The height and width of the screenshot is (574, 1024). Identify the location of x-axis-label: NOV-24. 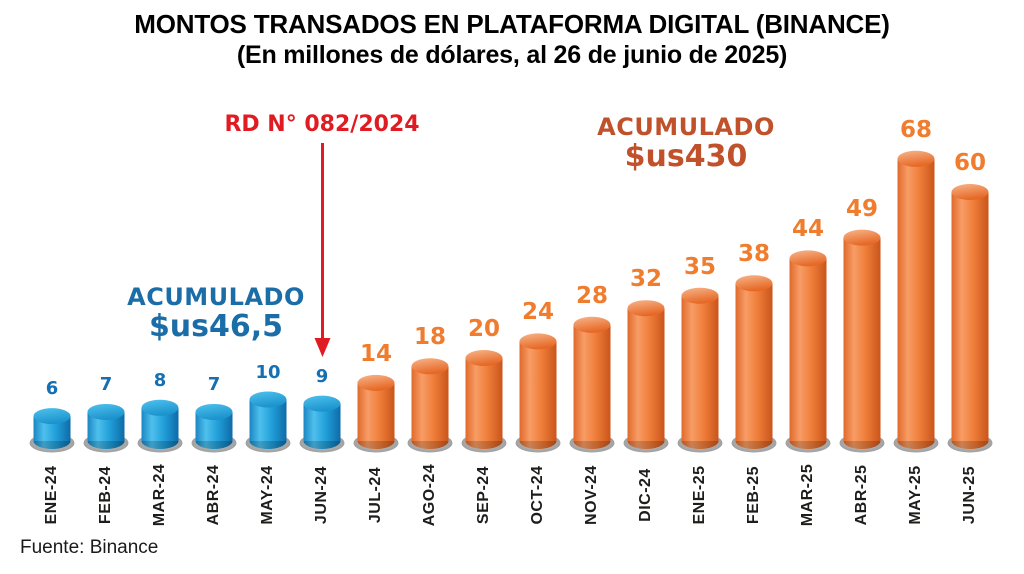
(591, 495).